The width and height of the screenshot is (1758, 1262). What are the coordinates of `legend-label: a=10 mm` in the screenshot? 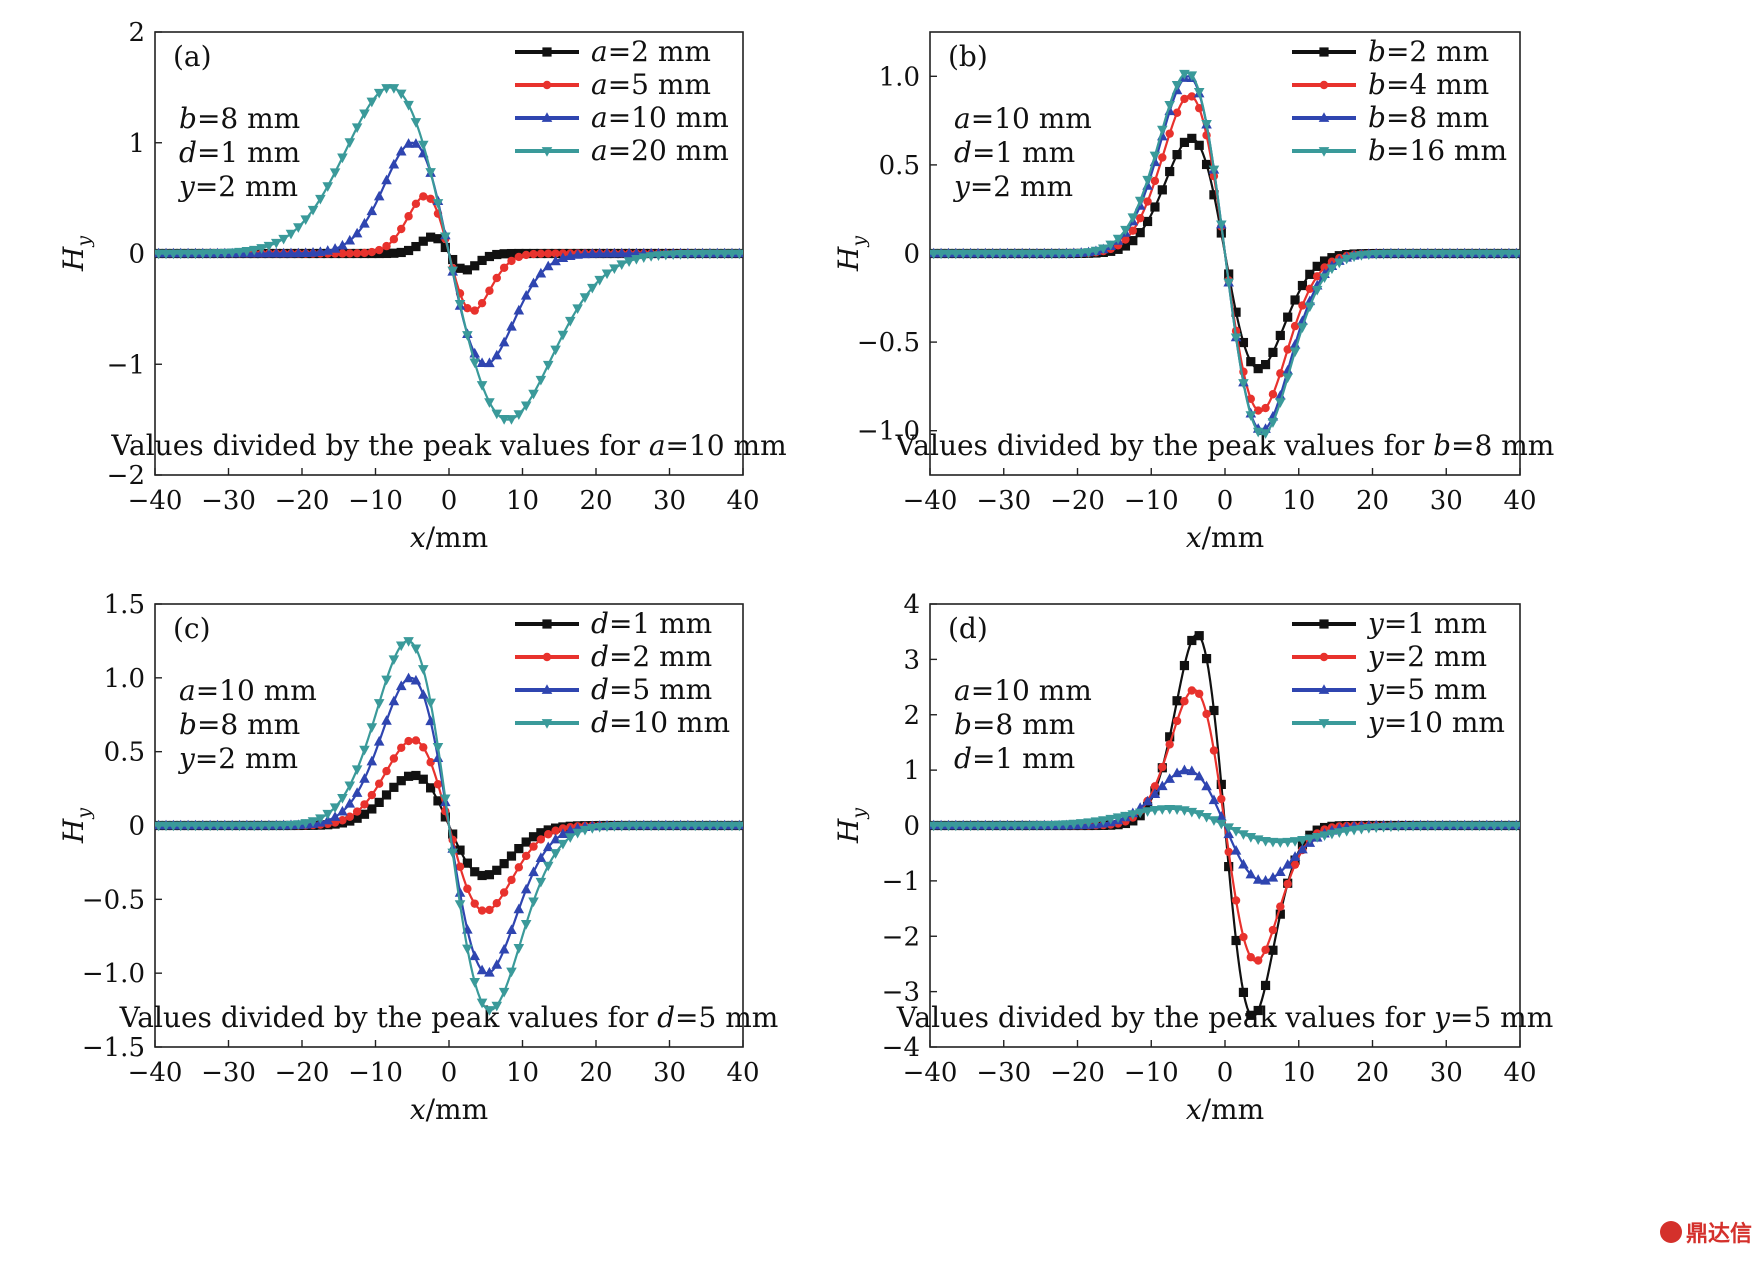 It's located at (660, 117).